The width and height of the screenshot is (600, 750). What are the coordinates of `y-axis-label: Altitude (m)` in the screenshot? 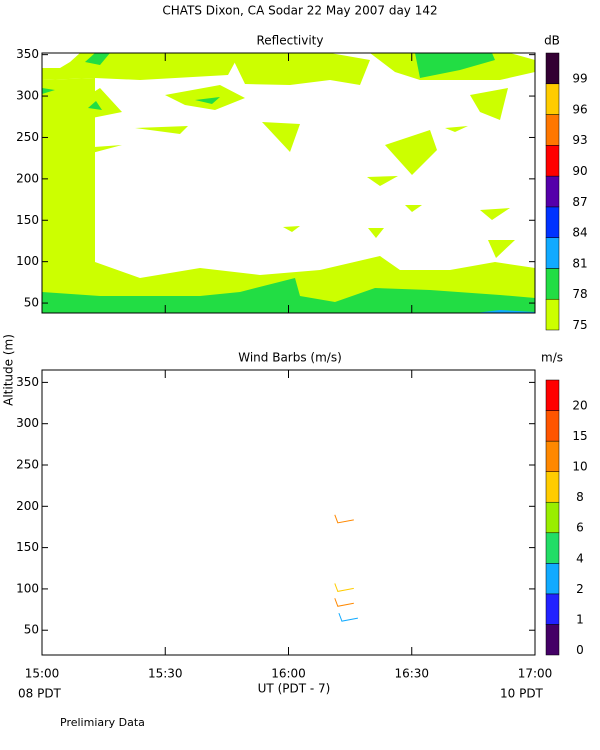 It's located at (9, 370).